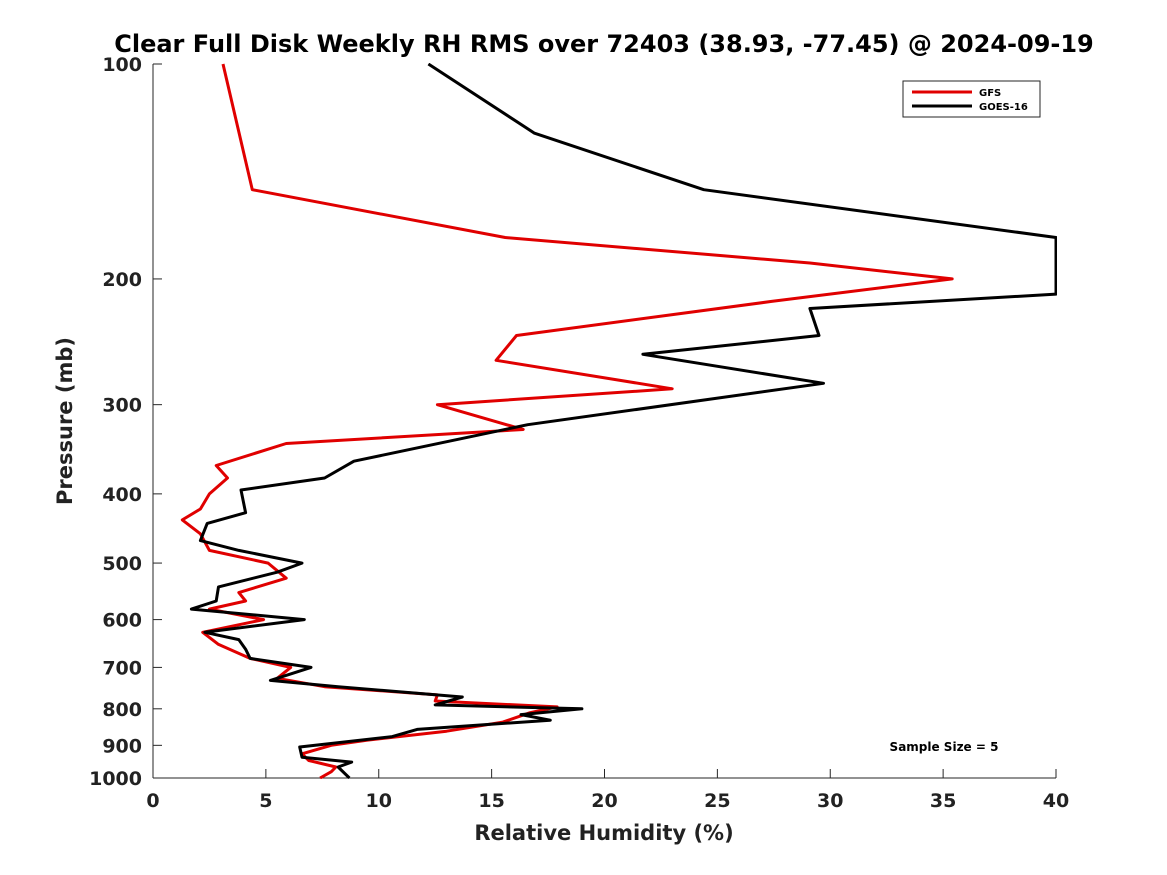  What do you see at coordinates (122, 621) in the screenshot?
I see `y-tick-label: 600` at bounding box center [122, 621].